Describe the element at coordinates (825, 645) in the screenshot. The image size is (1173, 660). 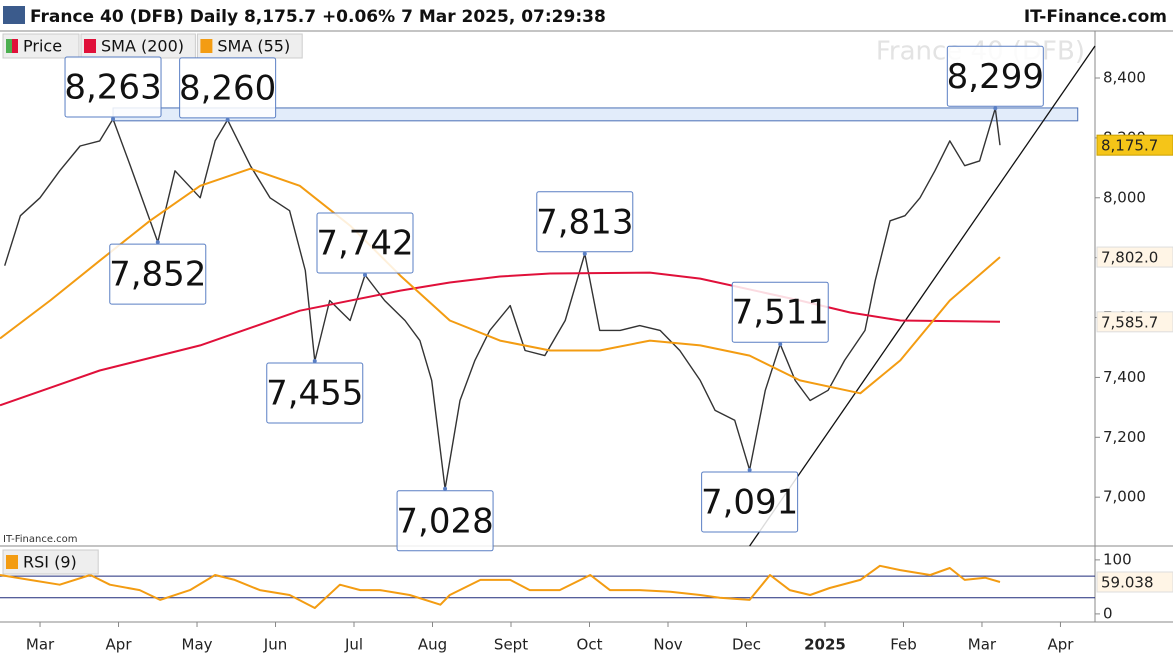
I see `x-tick-label: 2025` at that location.